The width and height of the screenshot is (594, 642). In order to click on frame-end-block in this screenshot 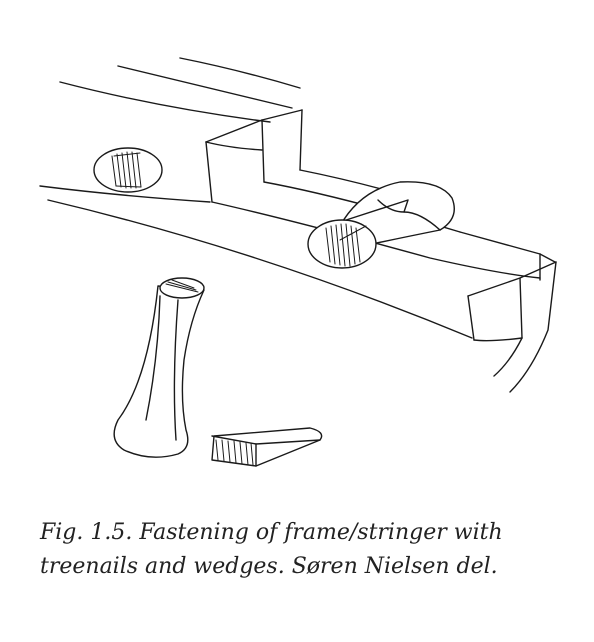, I will do `click(508, 312)`.